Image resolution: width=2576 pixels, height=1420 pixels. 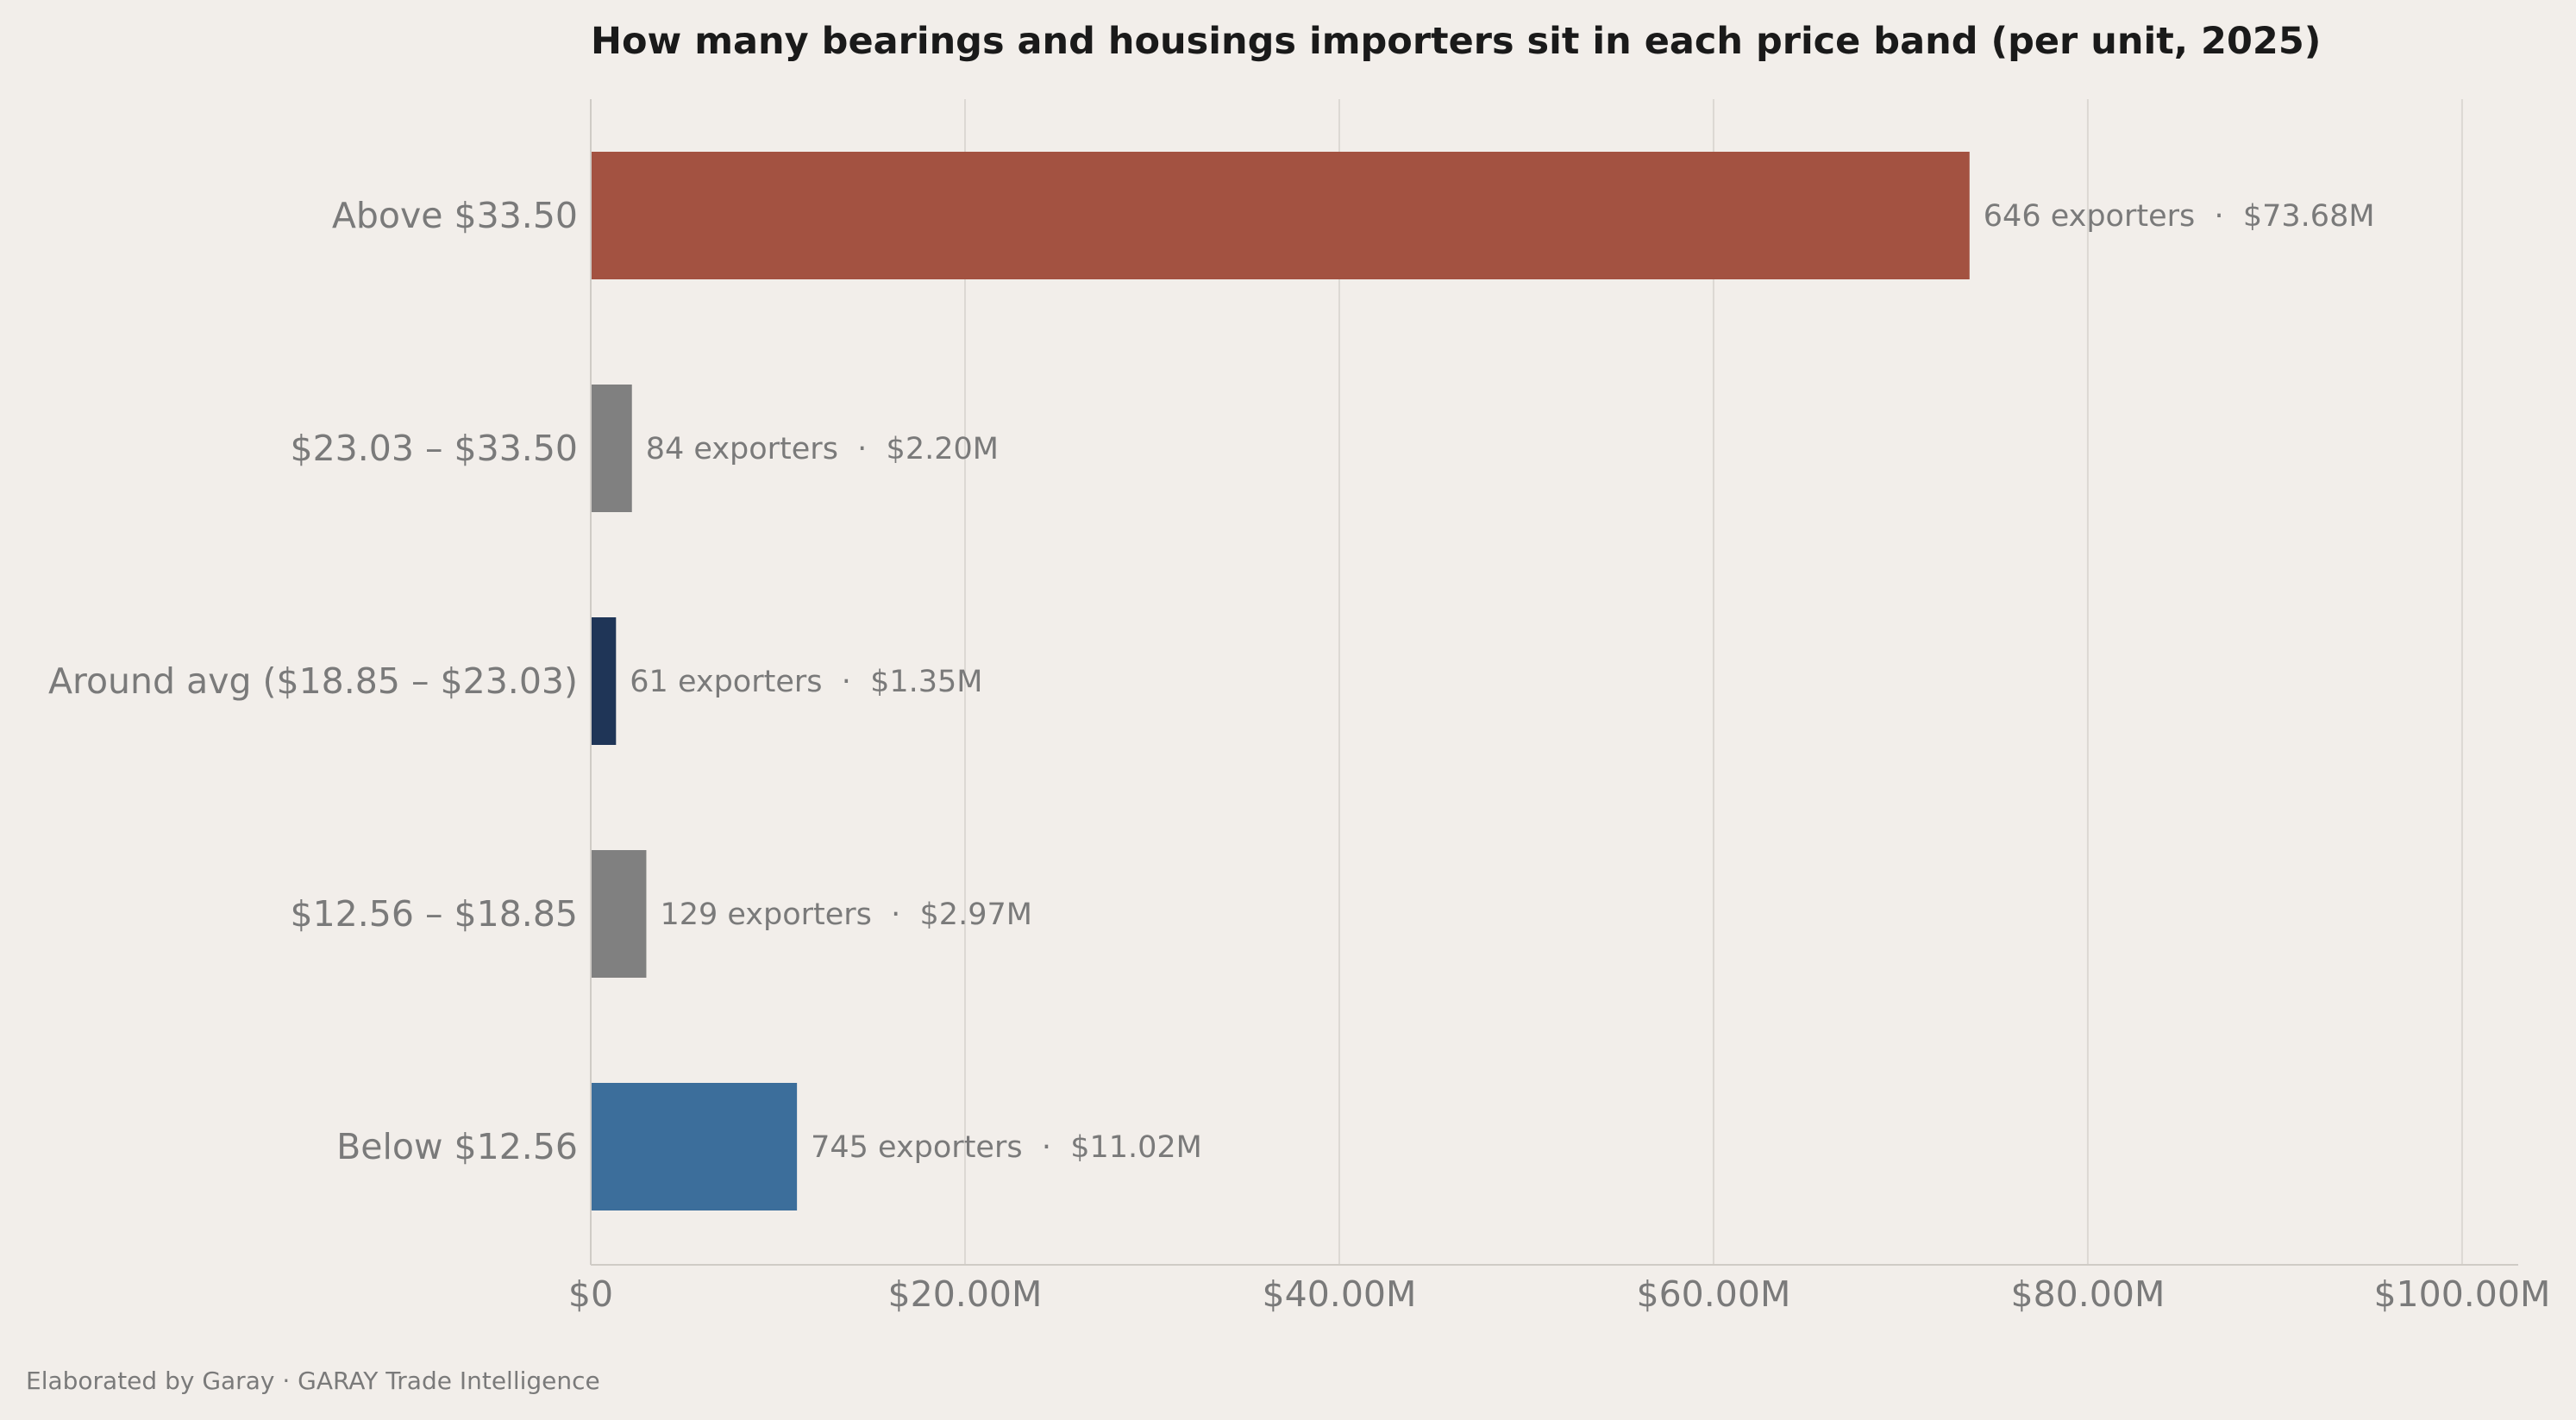 What do you see at coordinates (457, 1146) in the screenshot?
I see `category-label: Below $12.56` at bounding box center [457, 1146].